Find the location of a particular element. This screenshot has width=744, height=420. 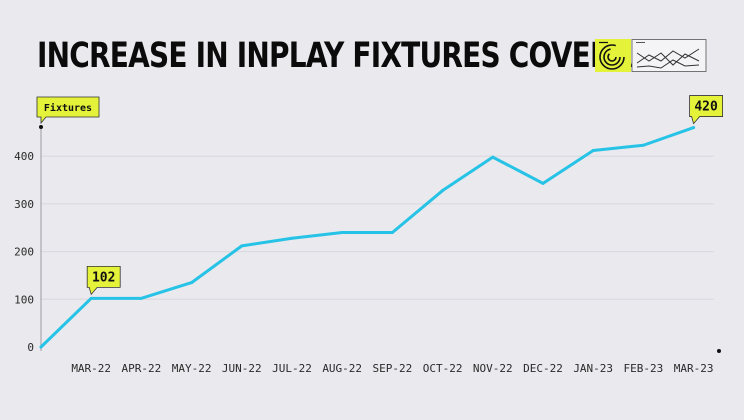

x-tick-label: DEC-22 is located at coordinates (543, 368).